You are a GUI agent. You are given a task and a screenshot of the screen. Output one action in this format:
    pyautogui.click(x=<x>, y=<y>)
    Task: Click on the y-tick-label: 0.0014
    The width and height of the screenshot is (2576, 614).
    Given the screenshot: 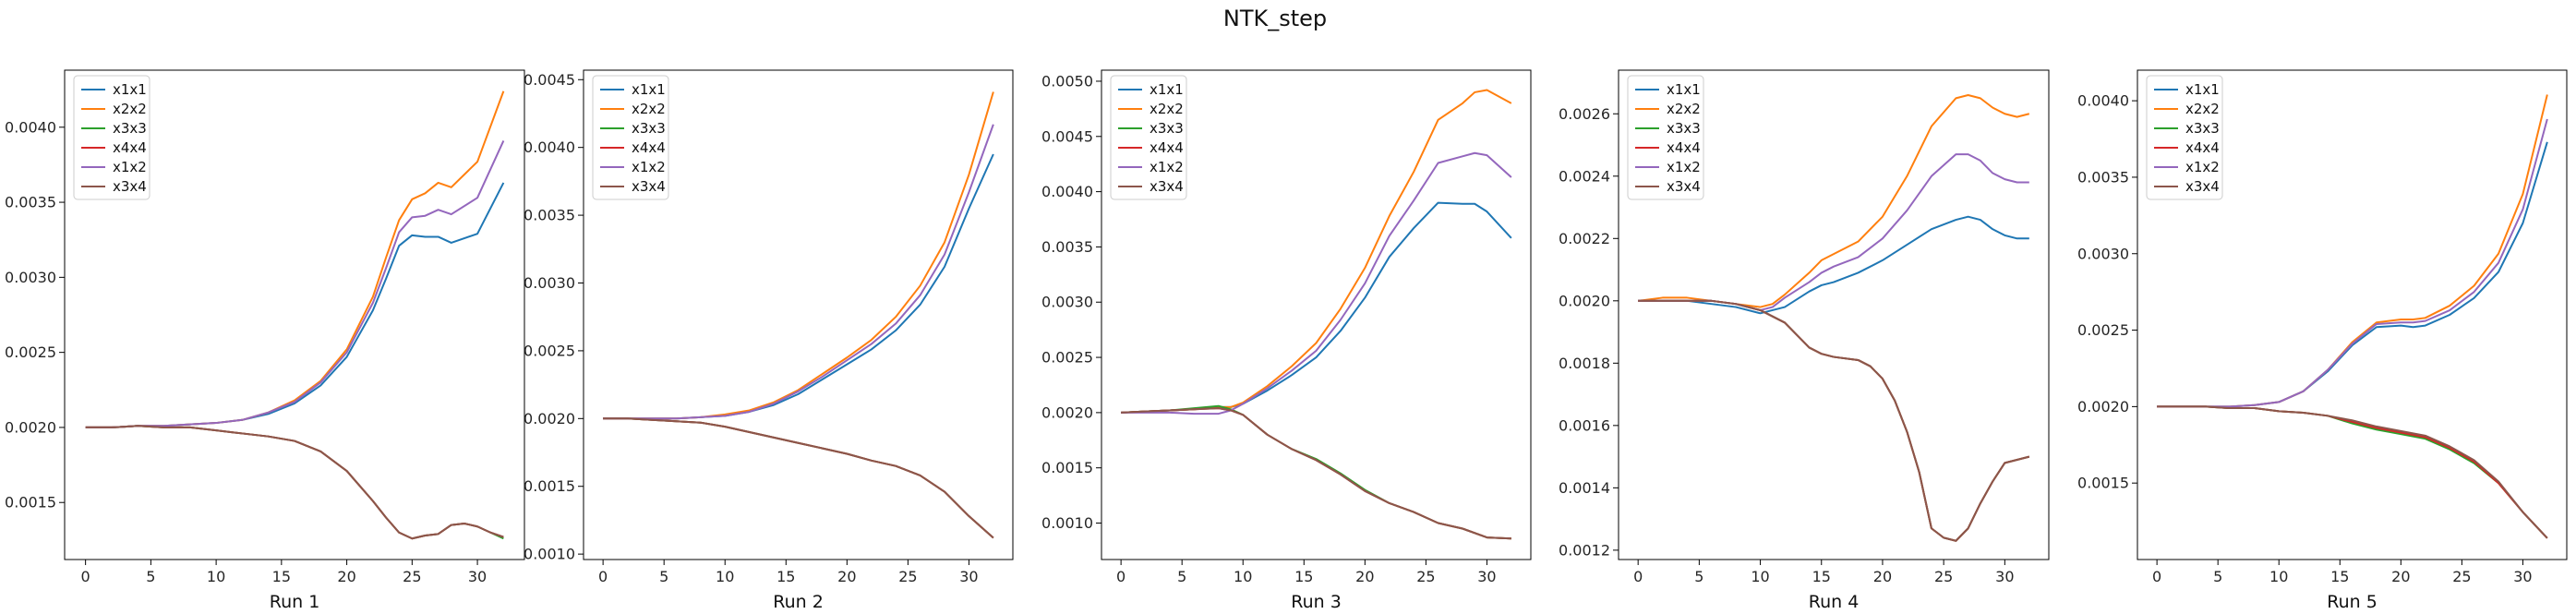 What is the action you would take?
    pyautogui.click(x=1584, y=488)
    